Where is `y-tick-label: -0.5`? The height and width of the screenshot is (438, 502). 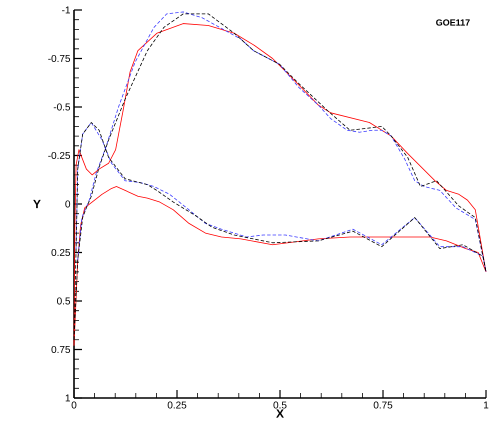 y-tick-label: -0.5 is located at coordinates (62, 107).